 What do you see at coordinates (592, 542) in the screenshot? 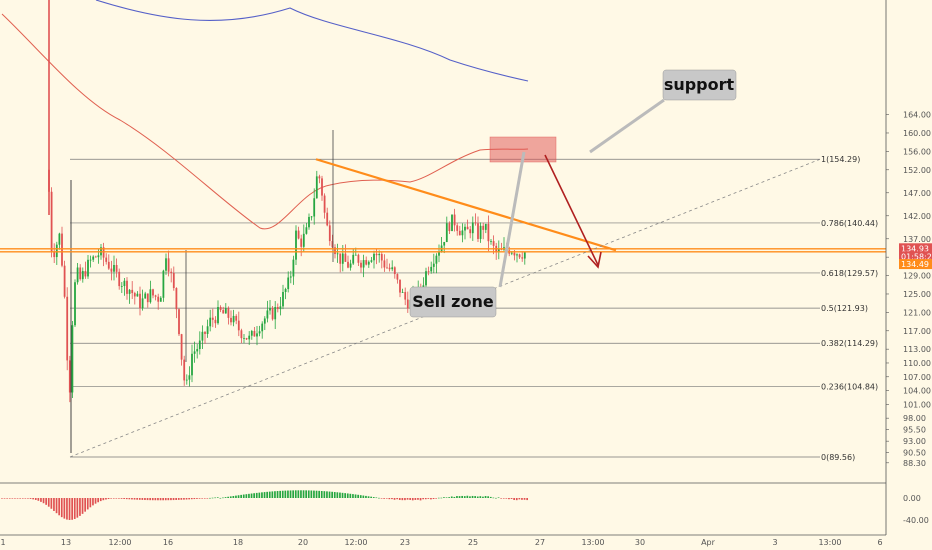
I see `time-tick-label: 13:00` at bounding box center [592, 542].